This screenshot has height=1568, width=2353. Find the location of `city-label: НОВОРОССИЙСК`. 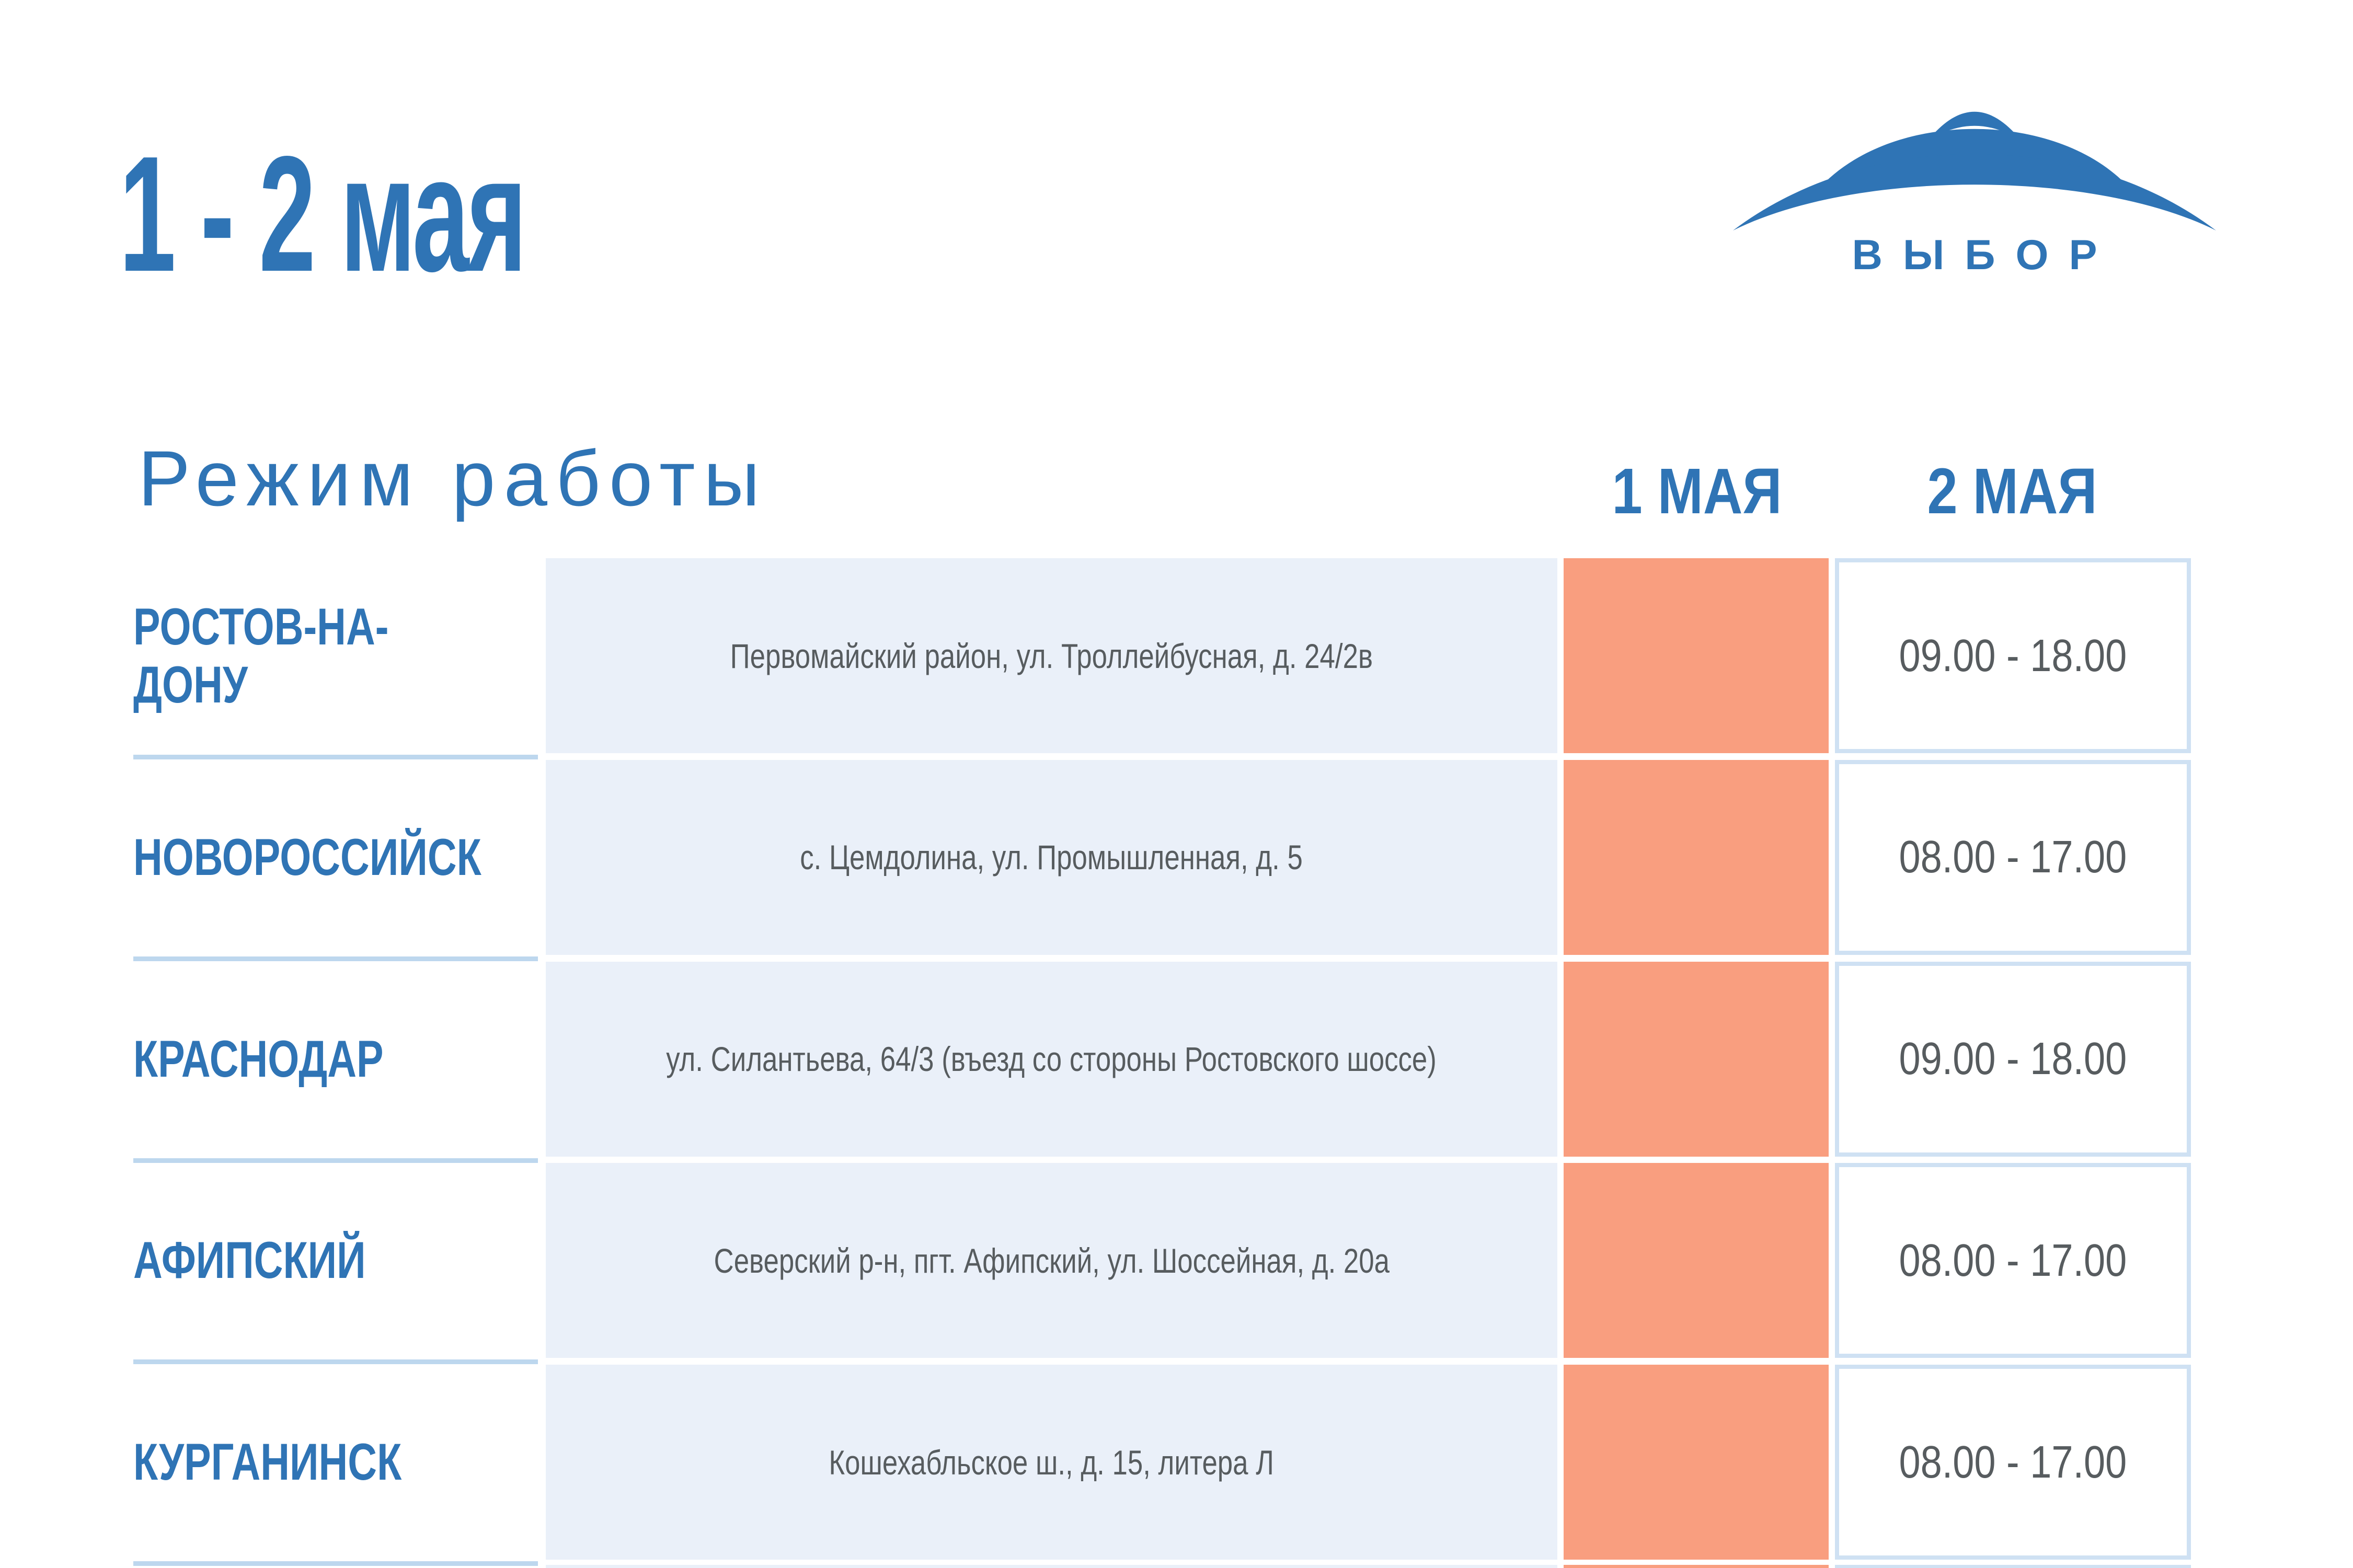

city-label: НОВОРОССИЙСК is located at coordinates (307, 856).